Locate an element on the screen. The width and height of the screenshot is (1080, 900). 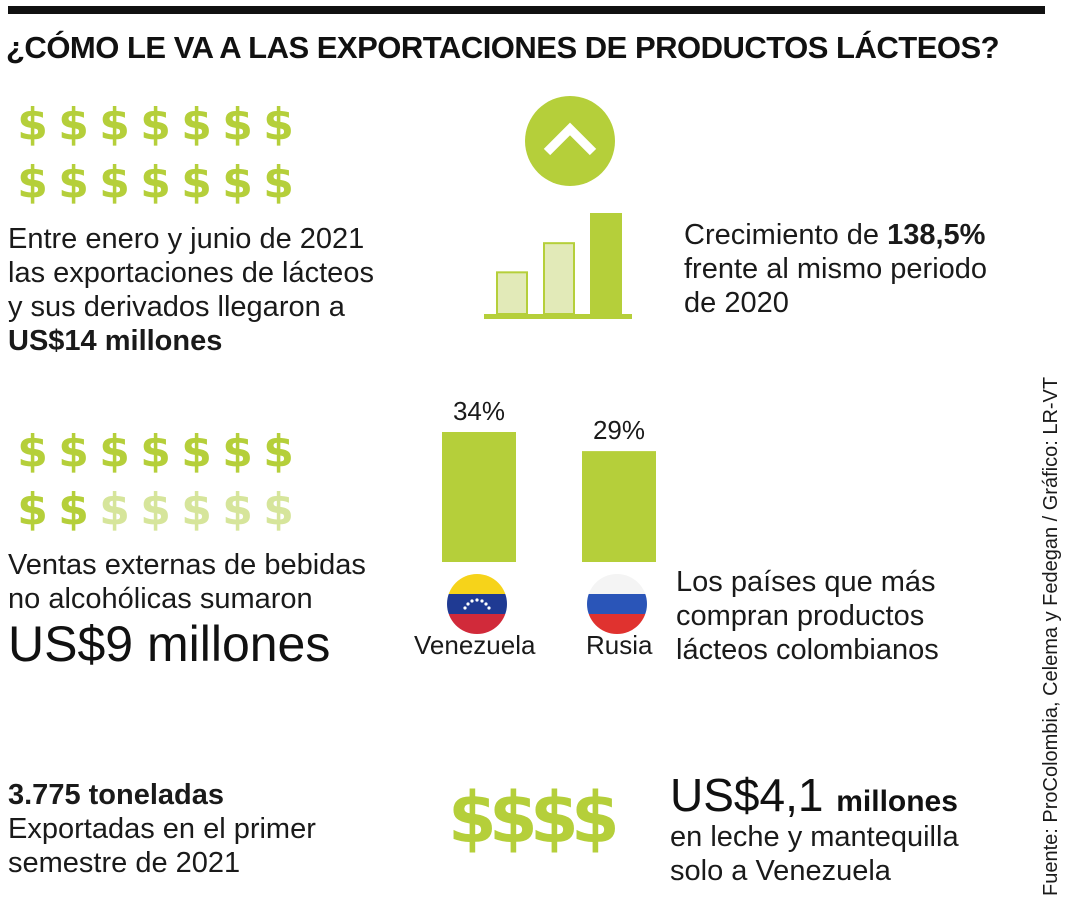
up-arrow-circle is located at coordinates (570, 141).